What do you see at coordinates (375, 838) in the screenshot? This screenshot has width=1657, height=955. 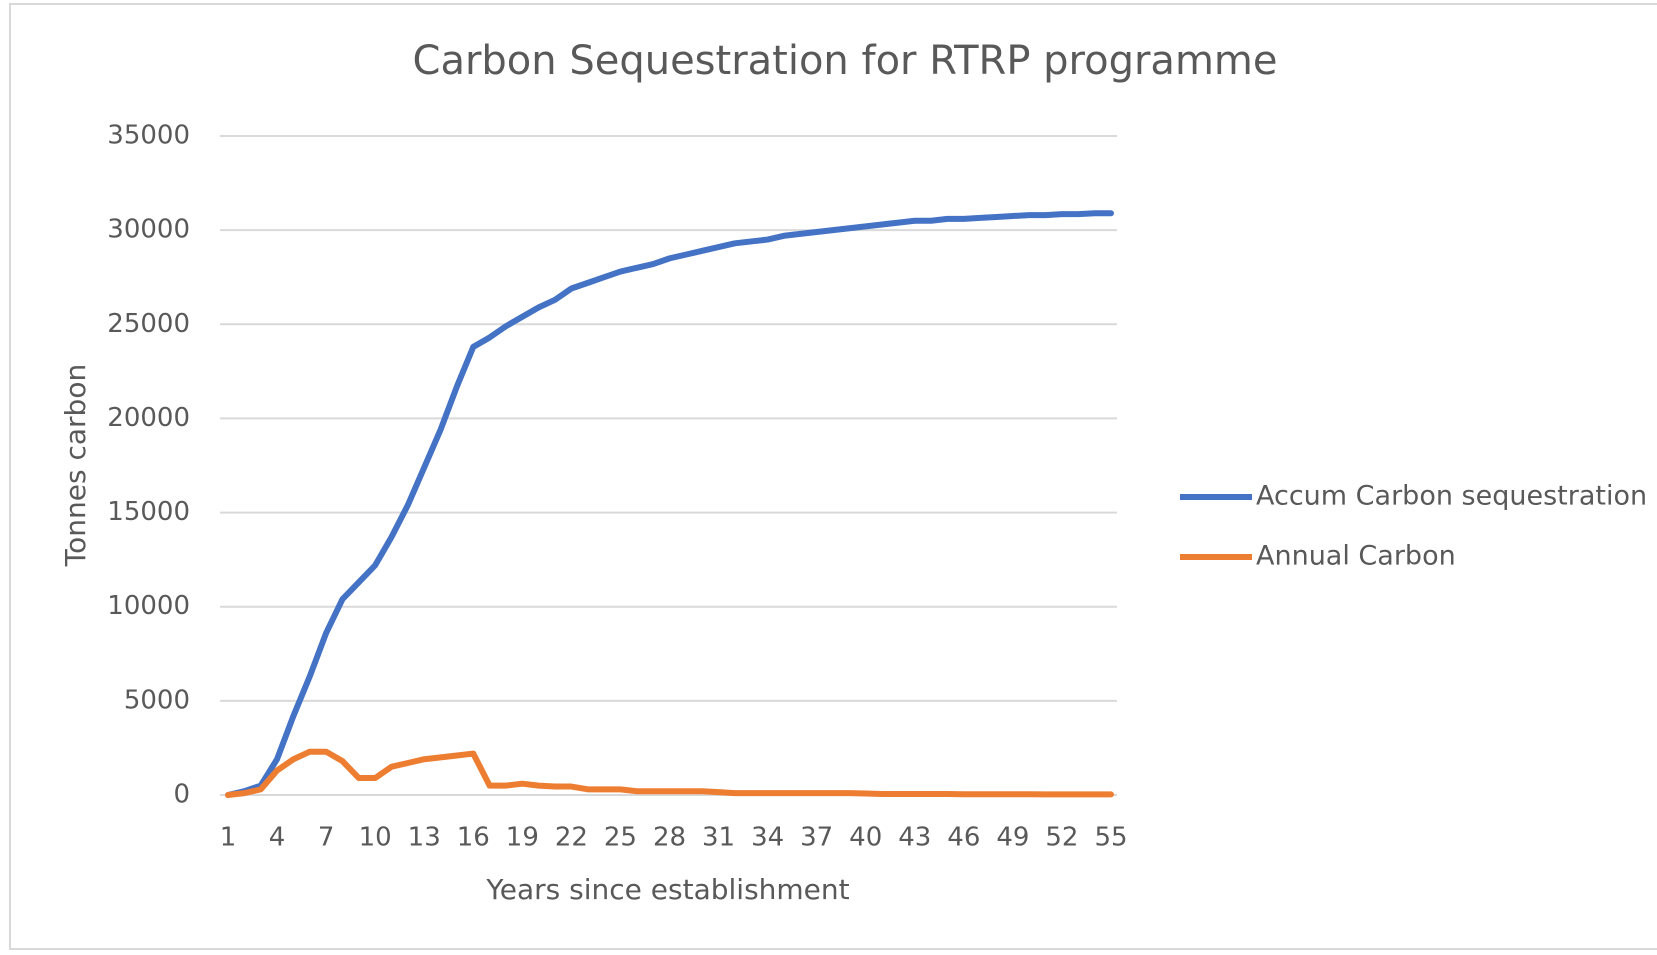 I see `x-tick-label: 10` at bounding box center [375, 838].